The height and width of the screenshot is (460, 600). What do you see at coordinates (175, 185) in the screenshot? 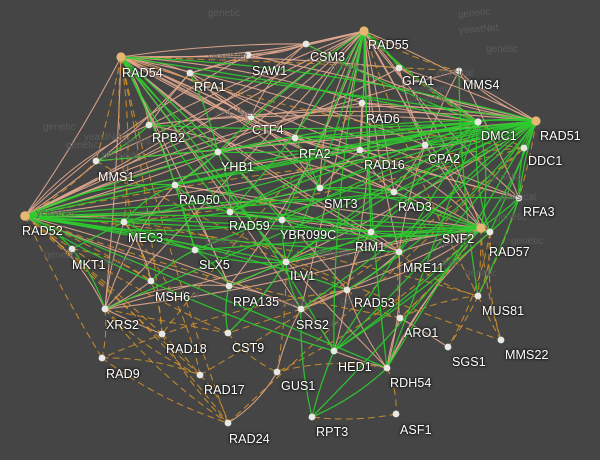
I see `node-rad50` at bounding box center [175, 185].